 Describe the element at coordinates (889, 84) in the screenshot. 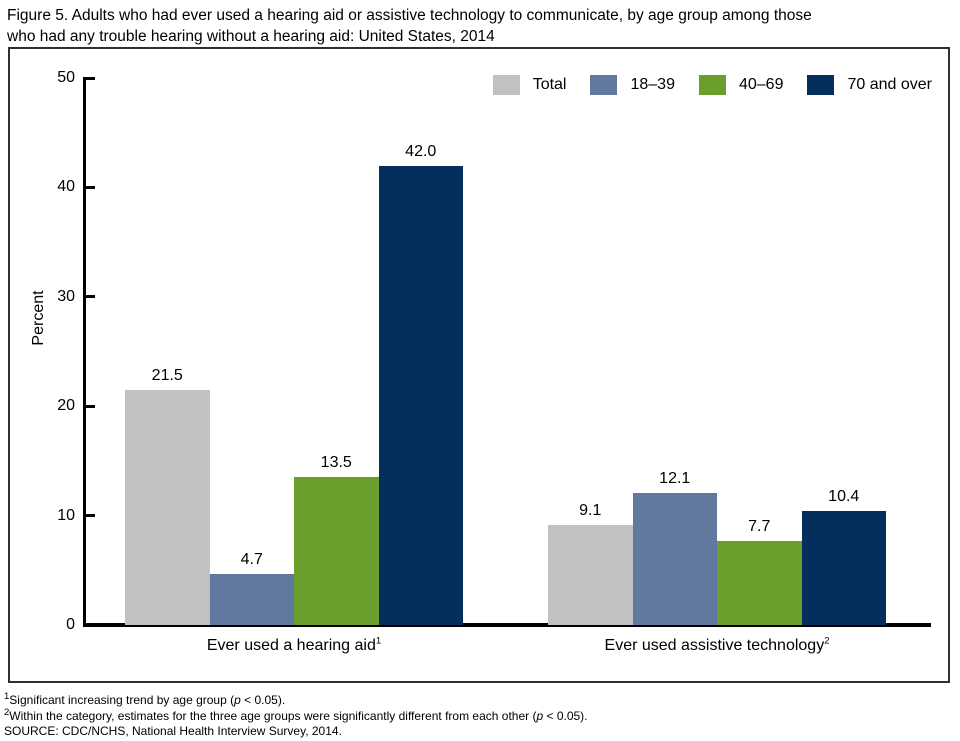

I see `legend-label: 70 and over` at that location.